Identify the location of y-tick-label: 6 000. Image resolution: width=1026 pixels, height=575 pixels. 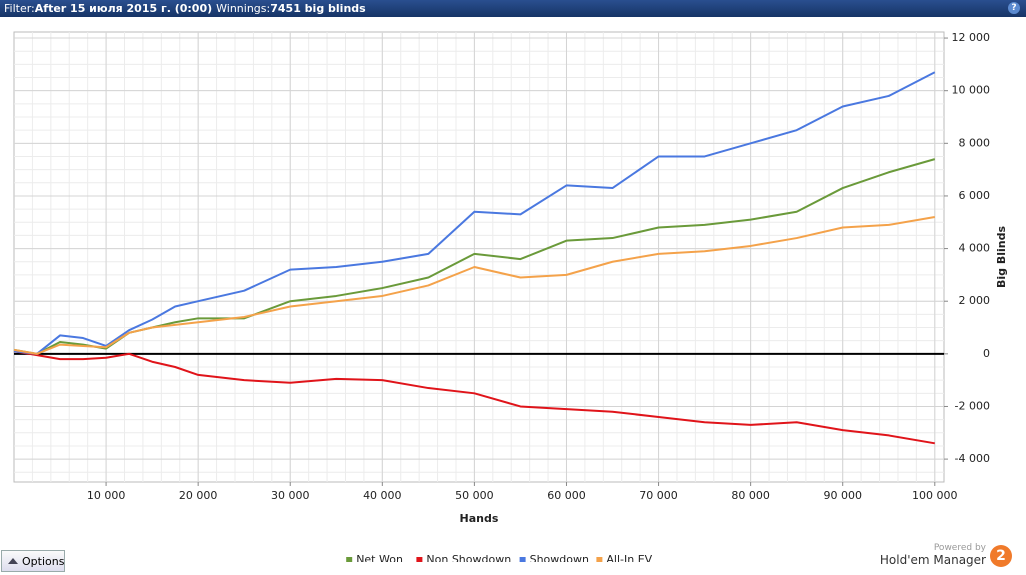
(975, 195).